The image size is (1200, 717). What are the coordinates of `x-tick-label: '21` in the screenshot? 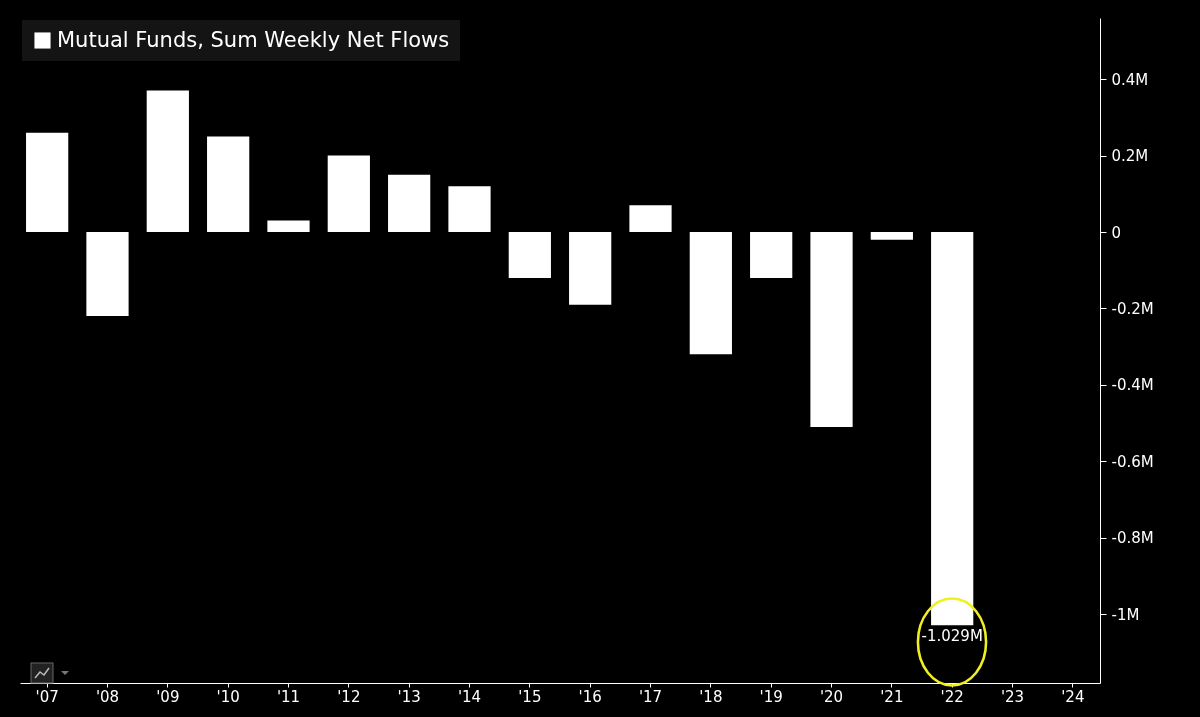 It's located at (892, 696).